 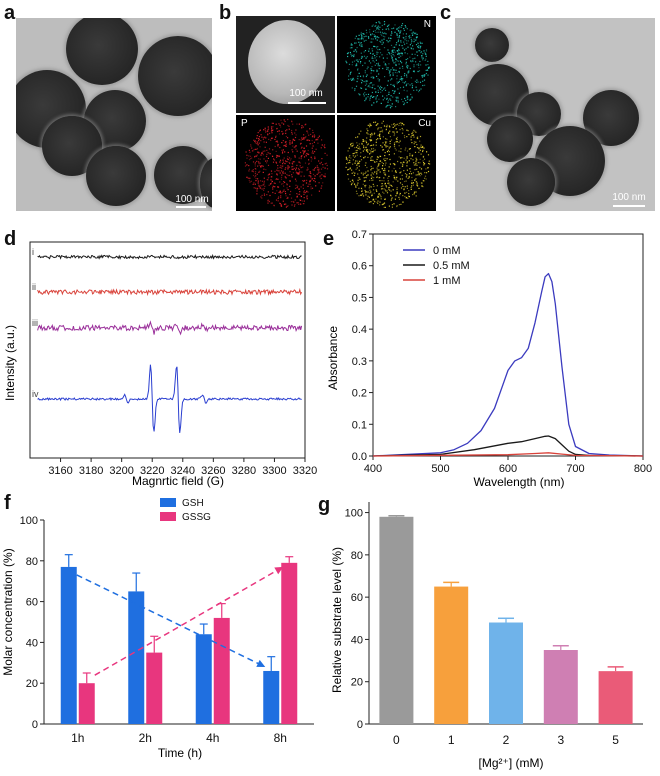 What do you see at coordinates (10, 239) in the screenshot?
I see `panel-d-label: d` at bounding box center [10, 239].